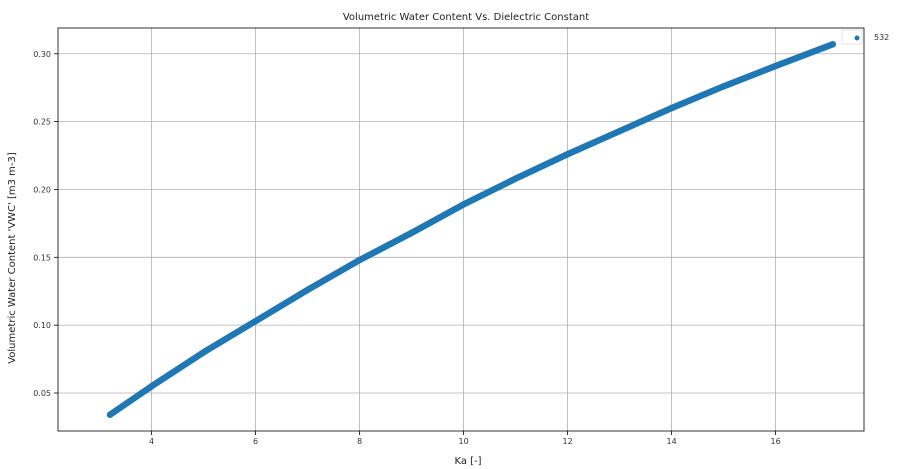  What do you see at coordinates (42, 54) in the screenshot?
I see `y-tick-label: 0.30` at bounding box center [42, 54].